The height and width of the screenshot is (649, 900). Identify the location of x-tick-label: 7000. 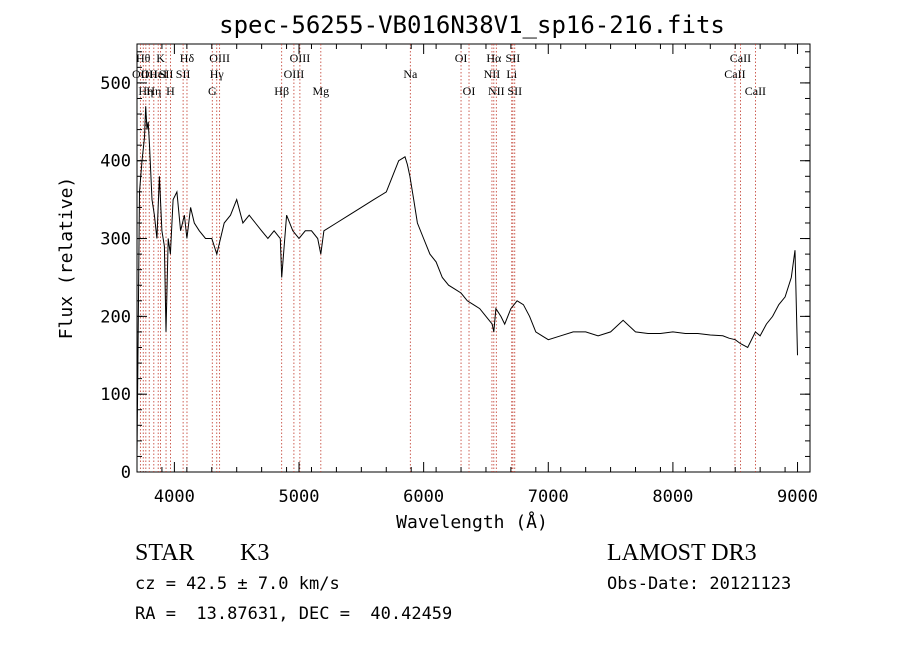
(548, 497).